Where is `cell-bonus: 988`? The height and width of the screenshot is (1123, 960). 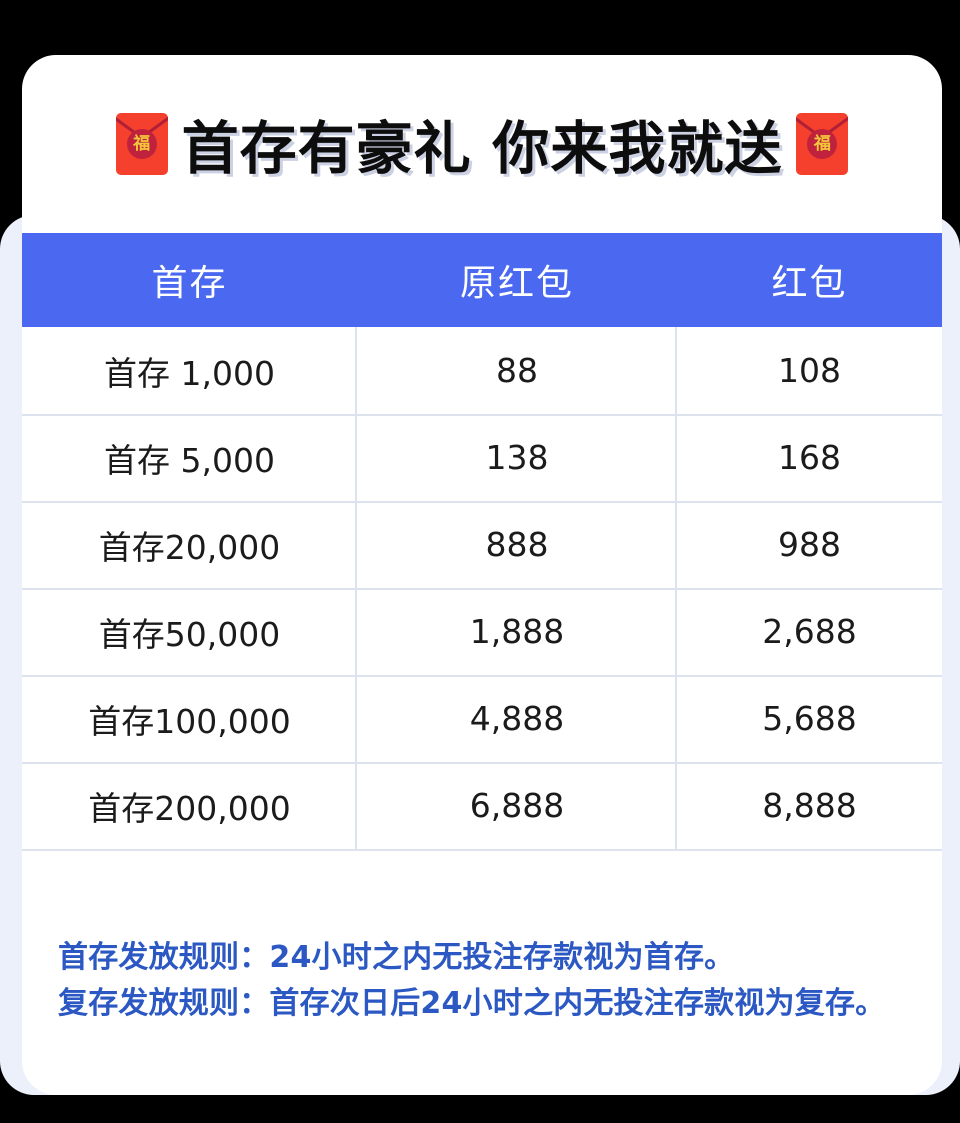
cell-bonus: 988 is located at coordinates (809, 544).